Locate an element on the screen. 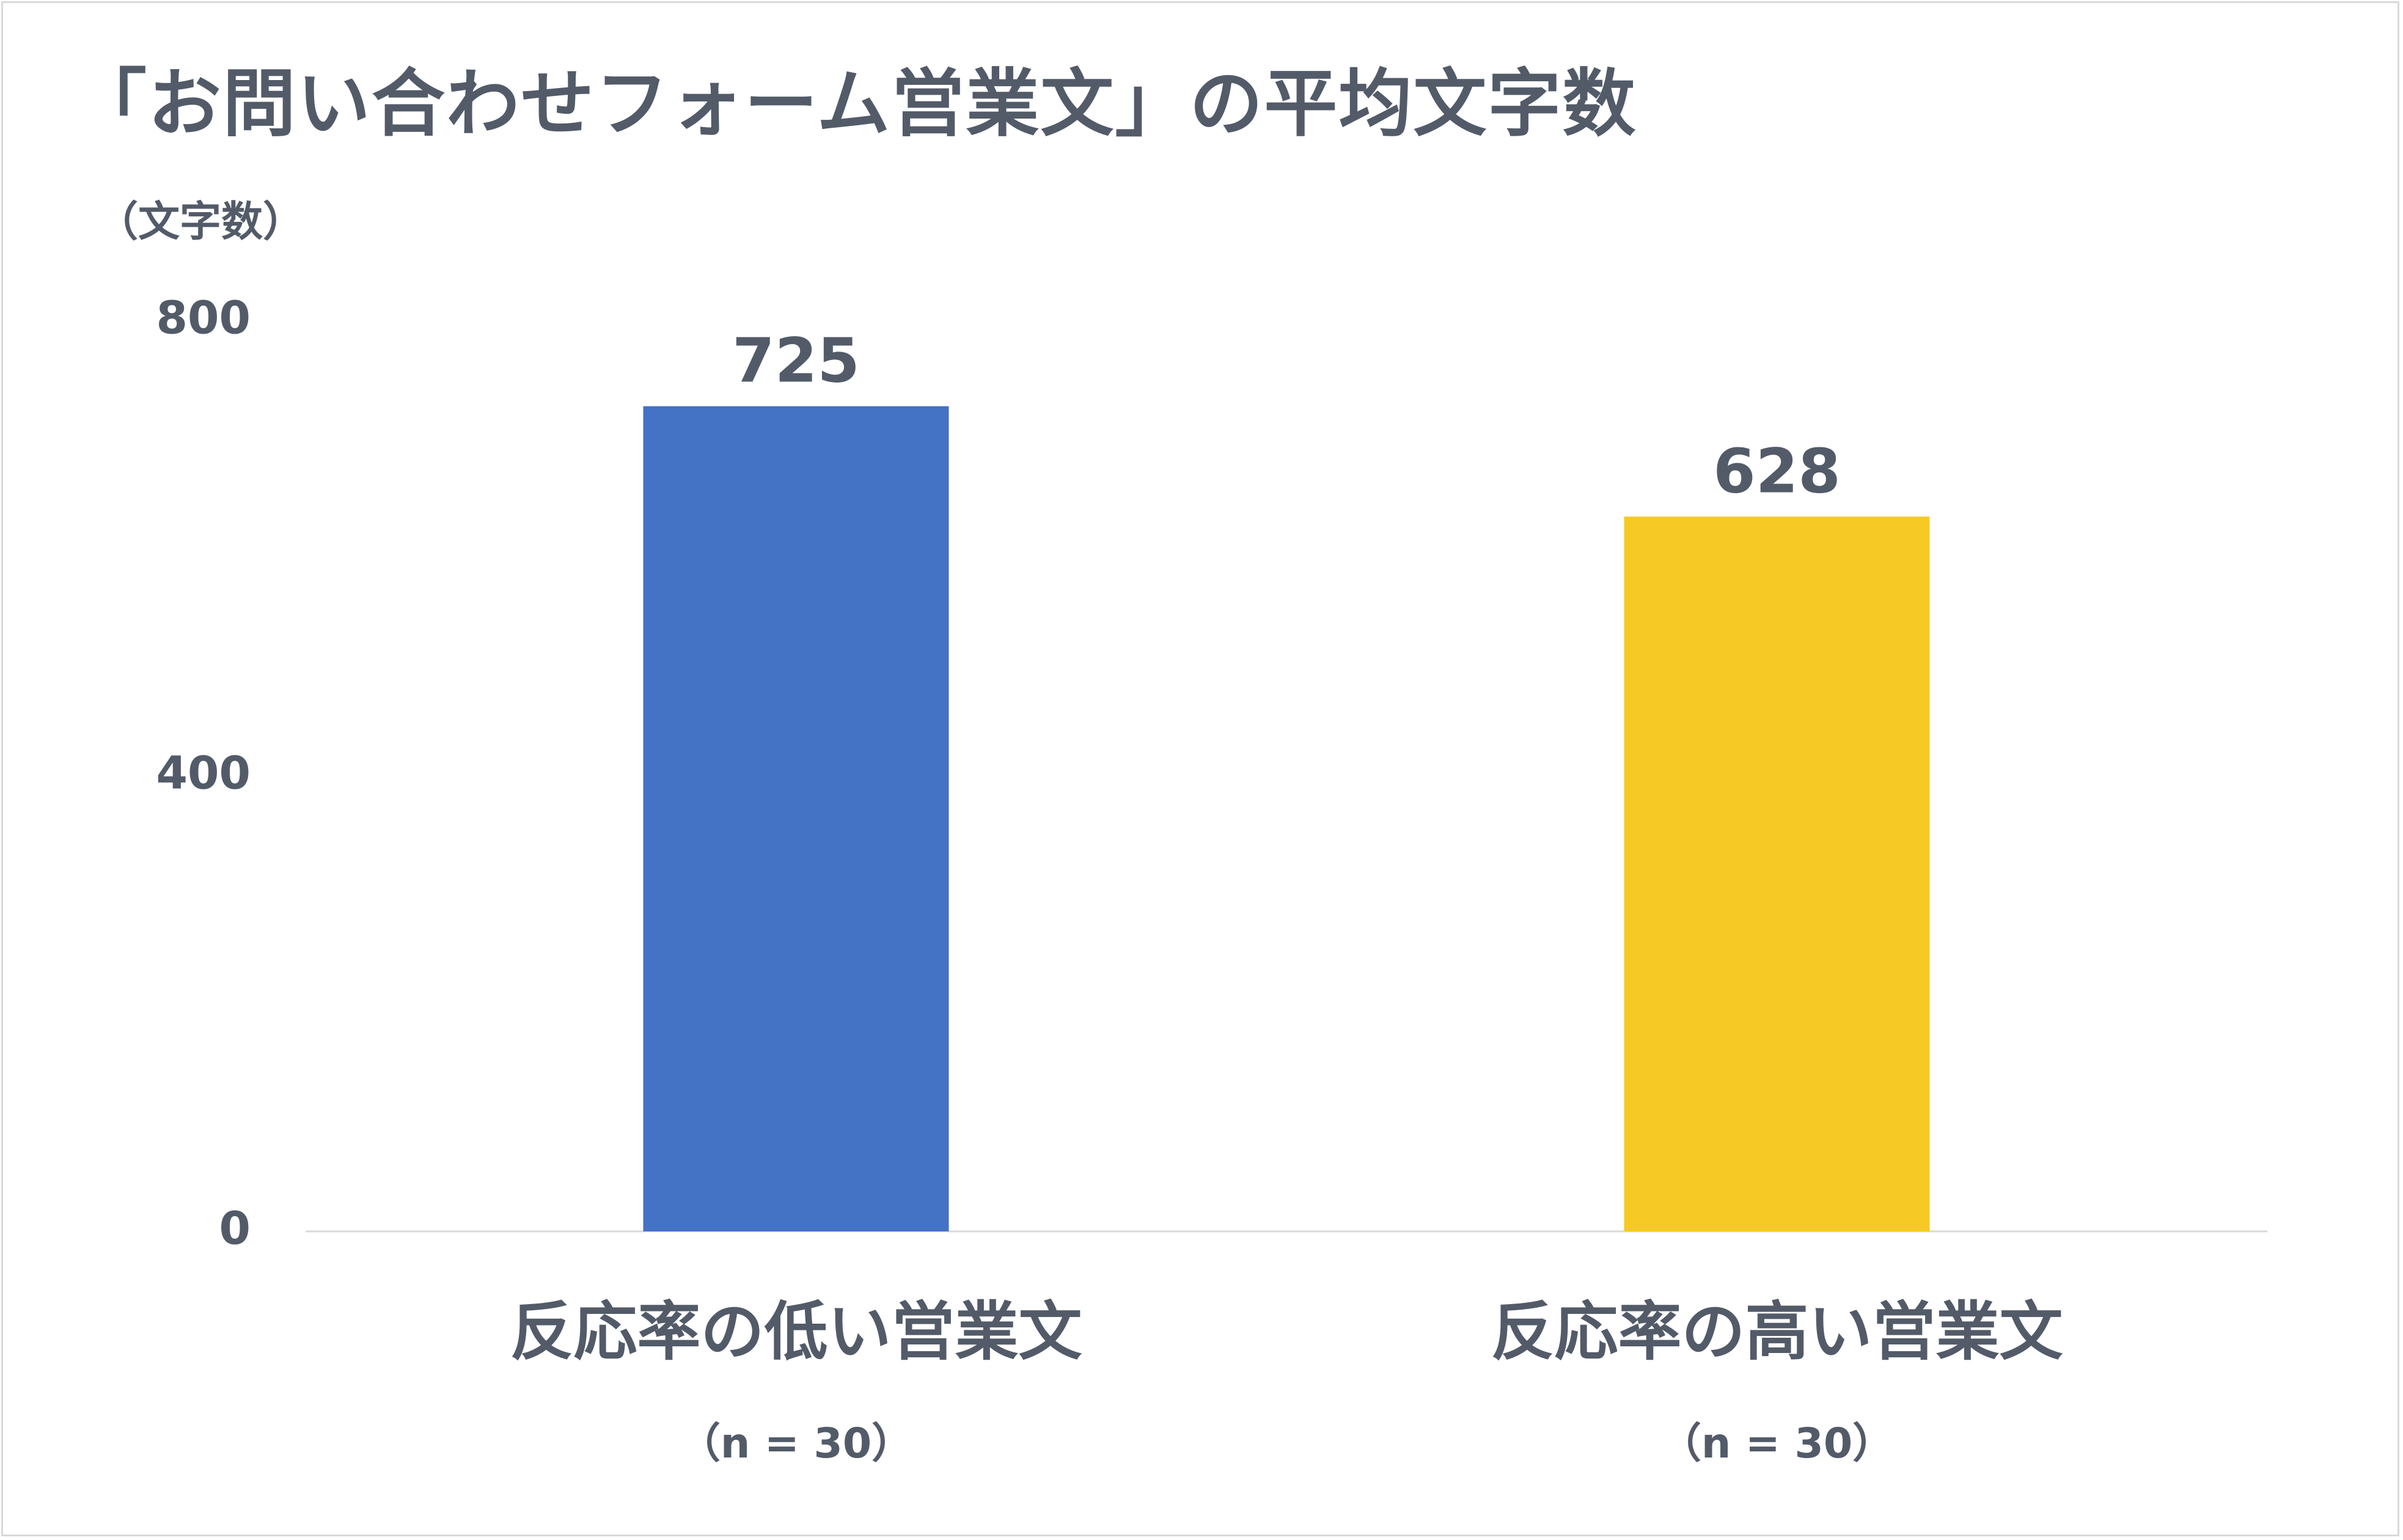 The height and width of the screenshot is (1540, 2403). y-tick-label: 0 is located at coordinates (235, 1229).